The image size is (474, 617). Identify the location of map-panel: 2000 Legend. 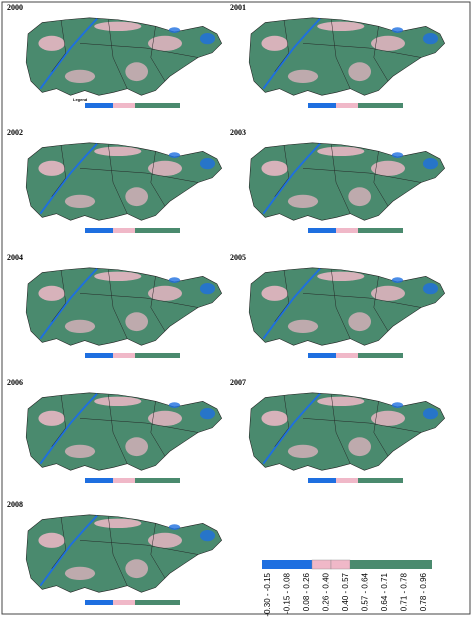
(115, 55).